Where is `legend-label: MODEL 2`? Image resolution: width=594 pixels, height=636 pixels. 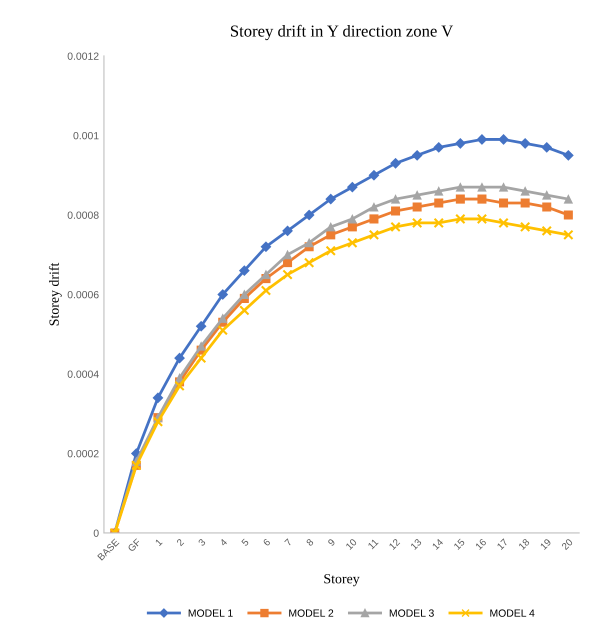 legend-label: MODEL 2 is located at coordinates (311, 613).